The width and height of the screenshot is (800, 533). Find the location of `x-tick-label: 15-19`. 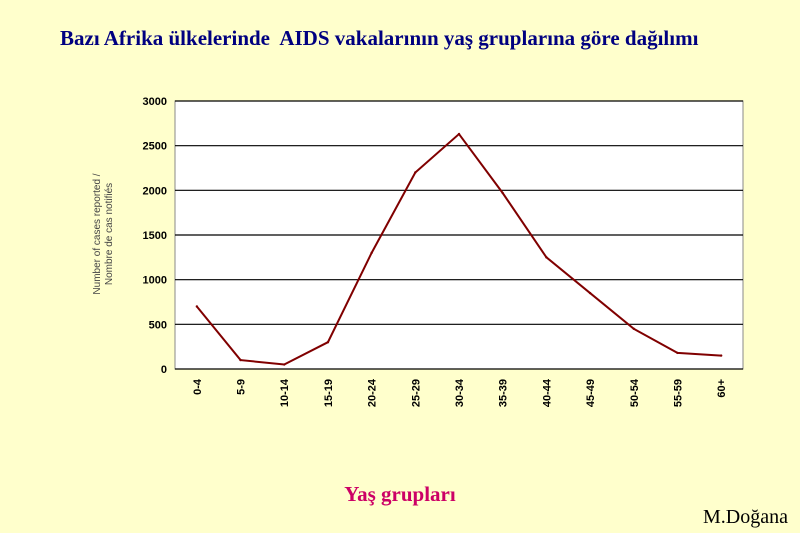

x-tick-label: 15-19 is located at coordinates (329, 393).